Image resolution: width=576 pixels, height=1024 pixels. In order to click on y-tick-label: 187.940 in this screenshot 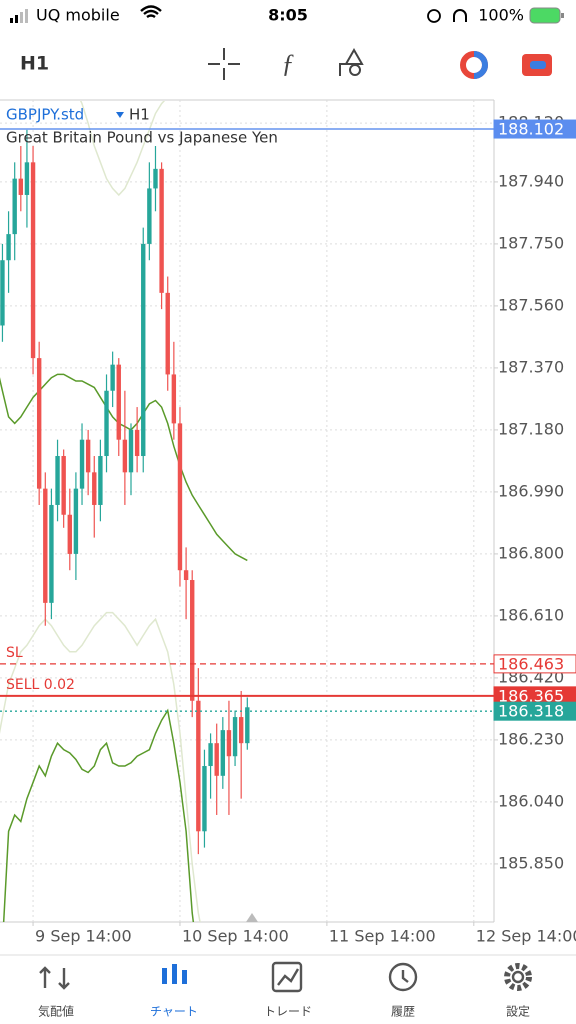, I will do `click(531, 180)`.